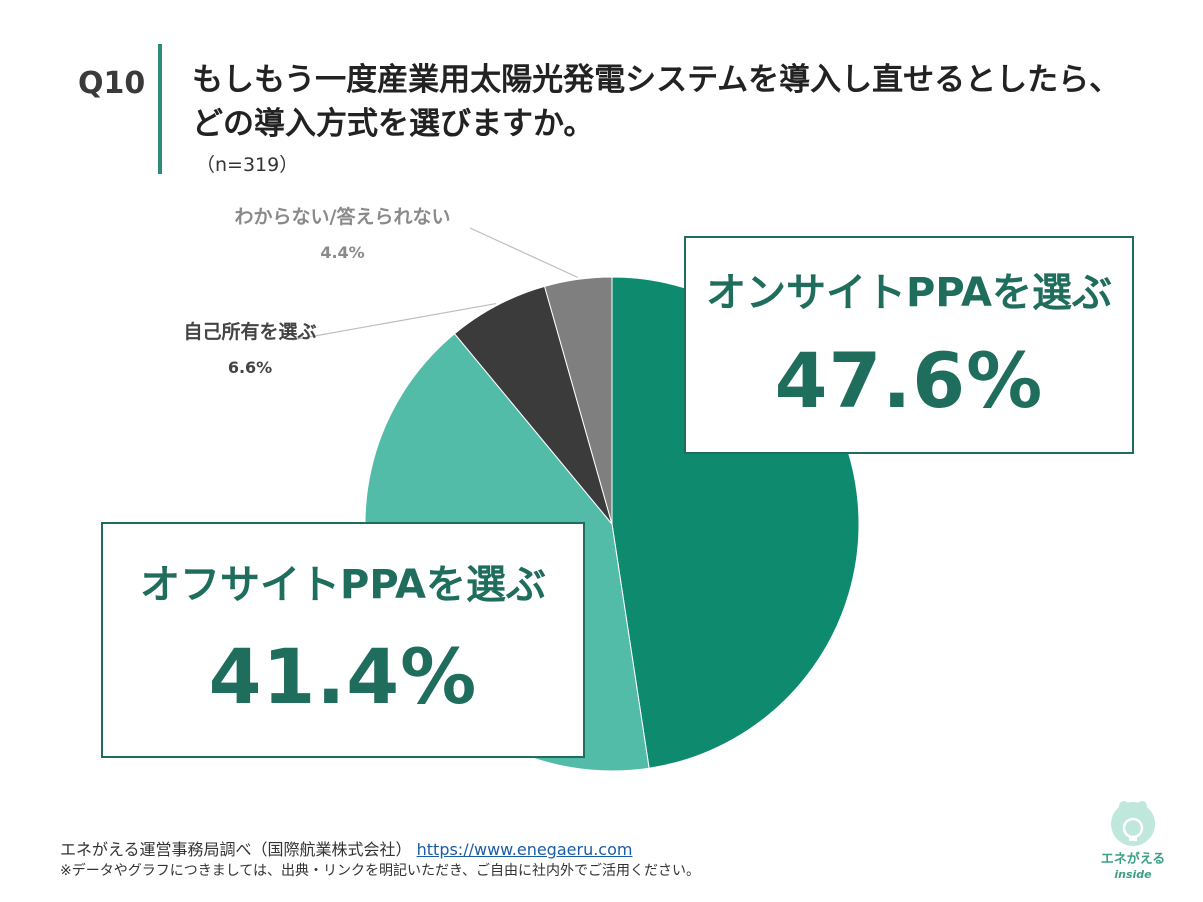 Image resolution: width=1203 pixels, height=902 pixels. Describe the element at coordinates (343, 585) in the screenshot. I see `callout-offsite-label: オフサイトPPAを選ぶ` at that location.